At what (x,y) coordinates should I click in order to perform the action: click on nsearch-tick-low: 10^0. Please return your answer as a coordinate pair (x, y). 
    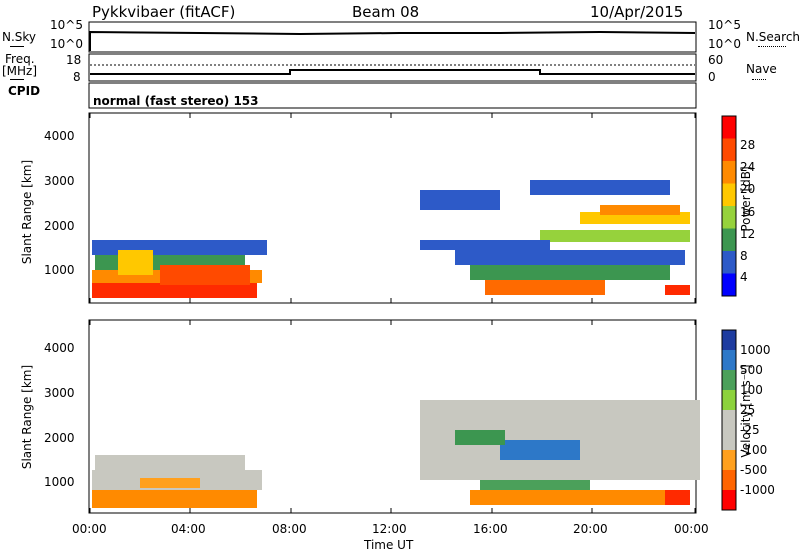
    Looking at the image, I should click on (724, 44).